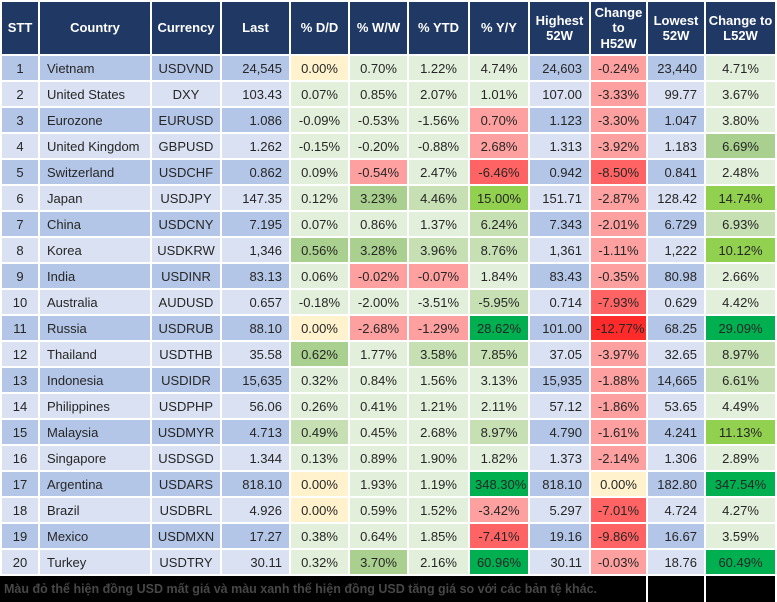 The height and width of the screenshot is (602, 777). What do you see at coordinates (186, 224) in the screenshot?
I see `cell-currency: USDCNY` at bounding box center [186, 224].